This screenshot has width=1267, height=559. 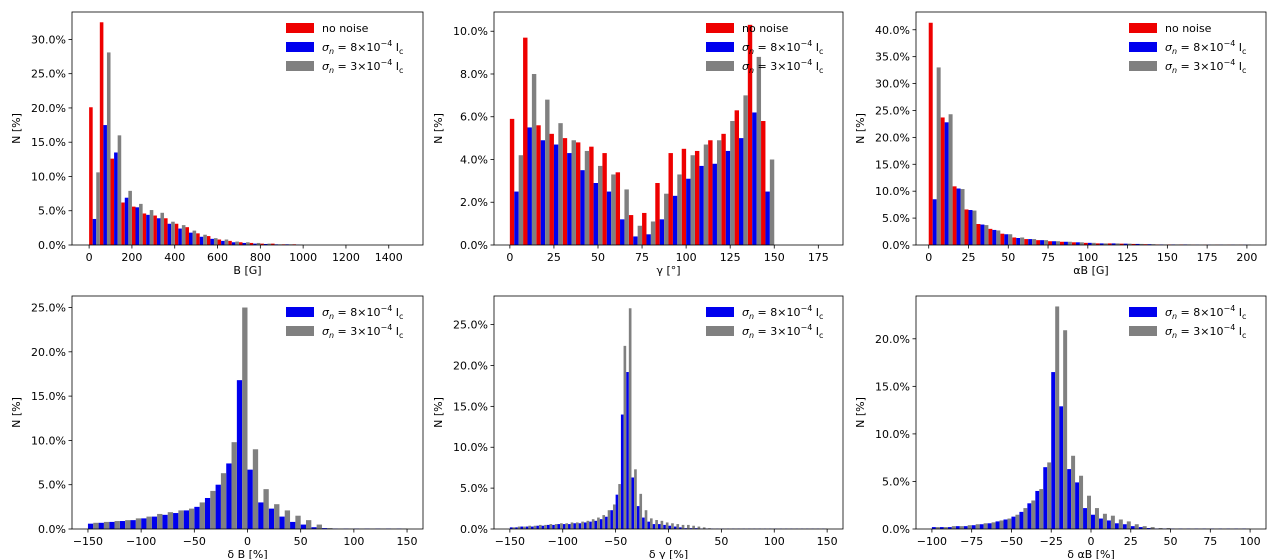 What do you see at coordinates (818, 257) in the screenshot?
I see `x-tick-label: 175` at bounding box center [818, 257].